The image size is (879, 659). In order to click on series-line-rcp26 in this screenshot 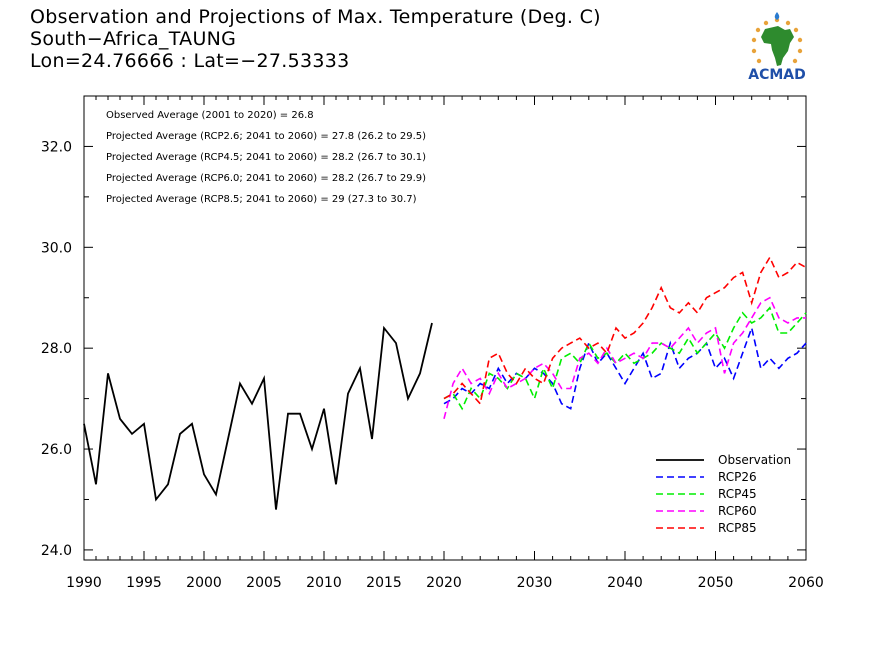, I will do `click(625, 367)`.